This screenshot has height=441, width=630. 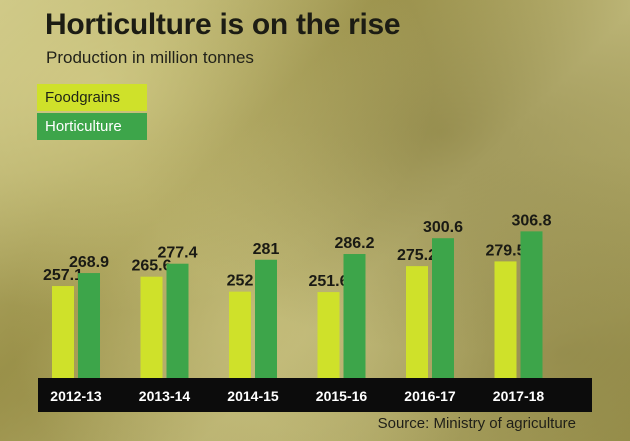 I want to click on x-tick-label-2013-14: 2013-14, so click(x=165, y=396).